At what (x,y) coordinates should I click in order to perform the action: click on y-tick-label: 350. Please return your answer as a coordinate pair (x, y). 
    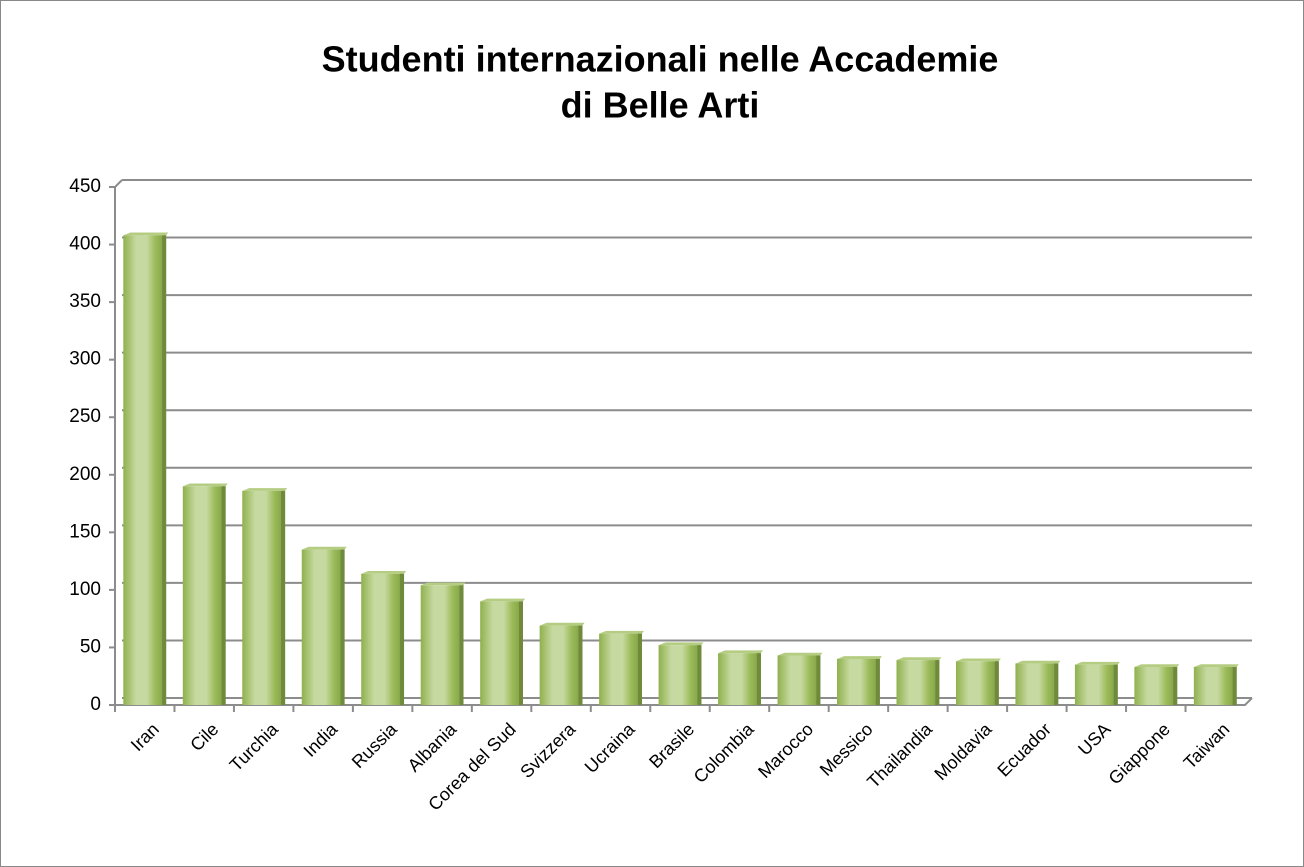
    Looking at the image, I should click on (85, 301).